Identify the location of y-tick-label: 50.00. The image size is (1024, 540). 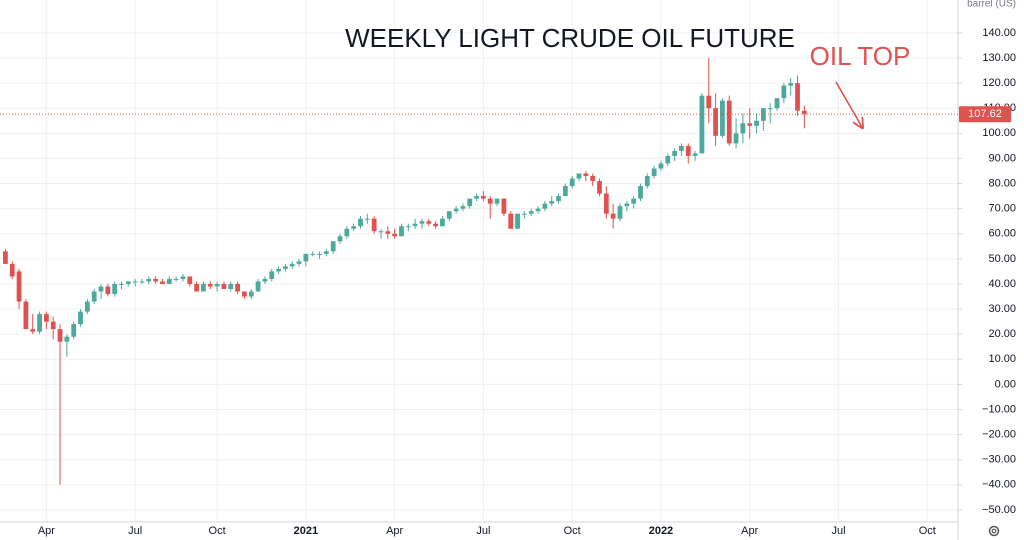
(1002, 259).